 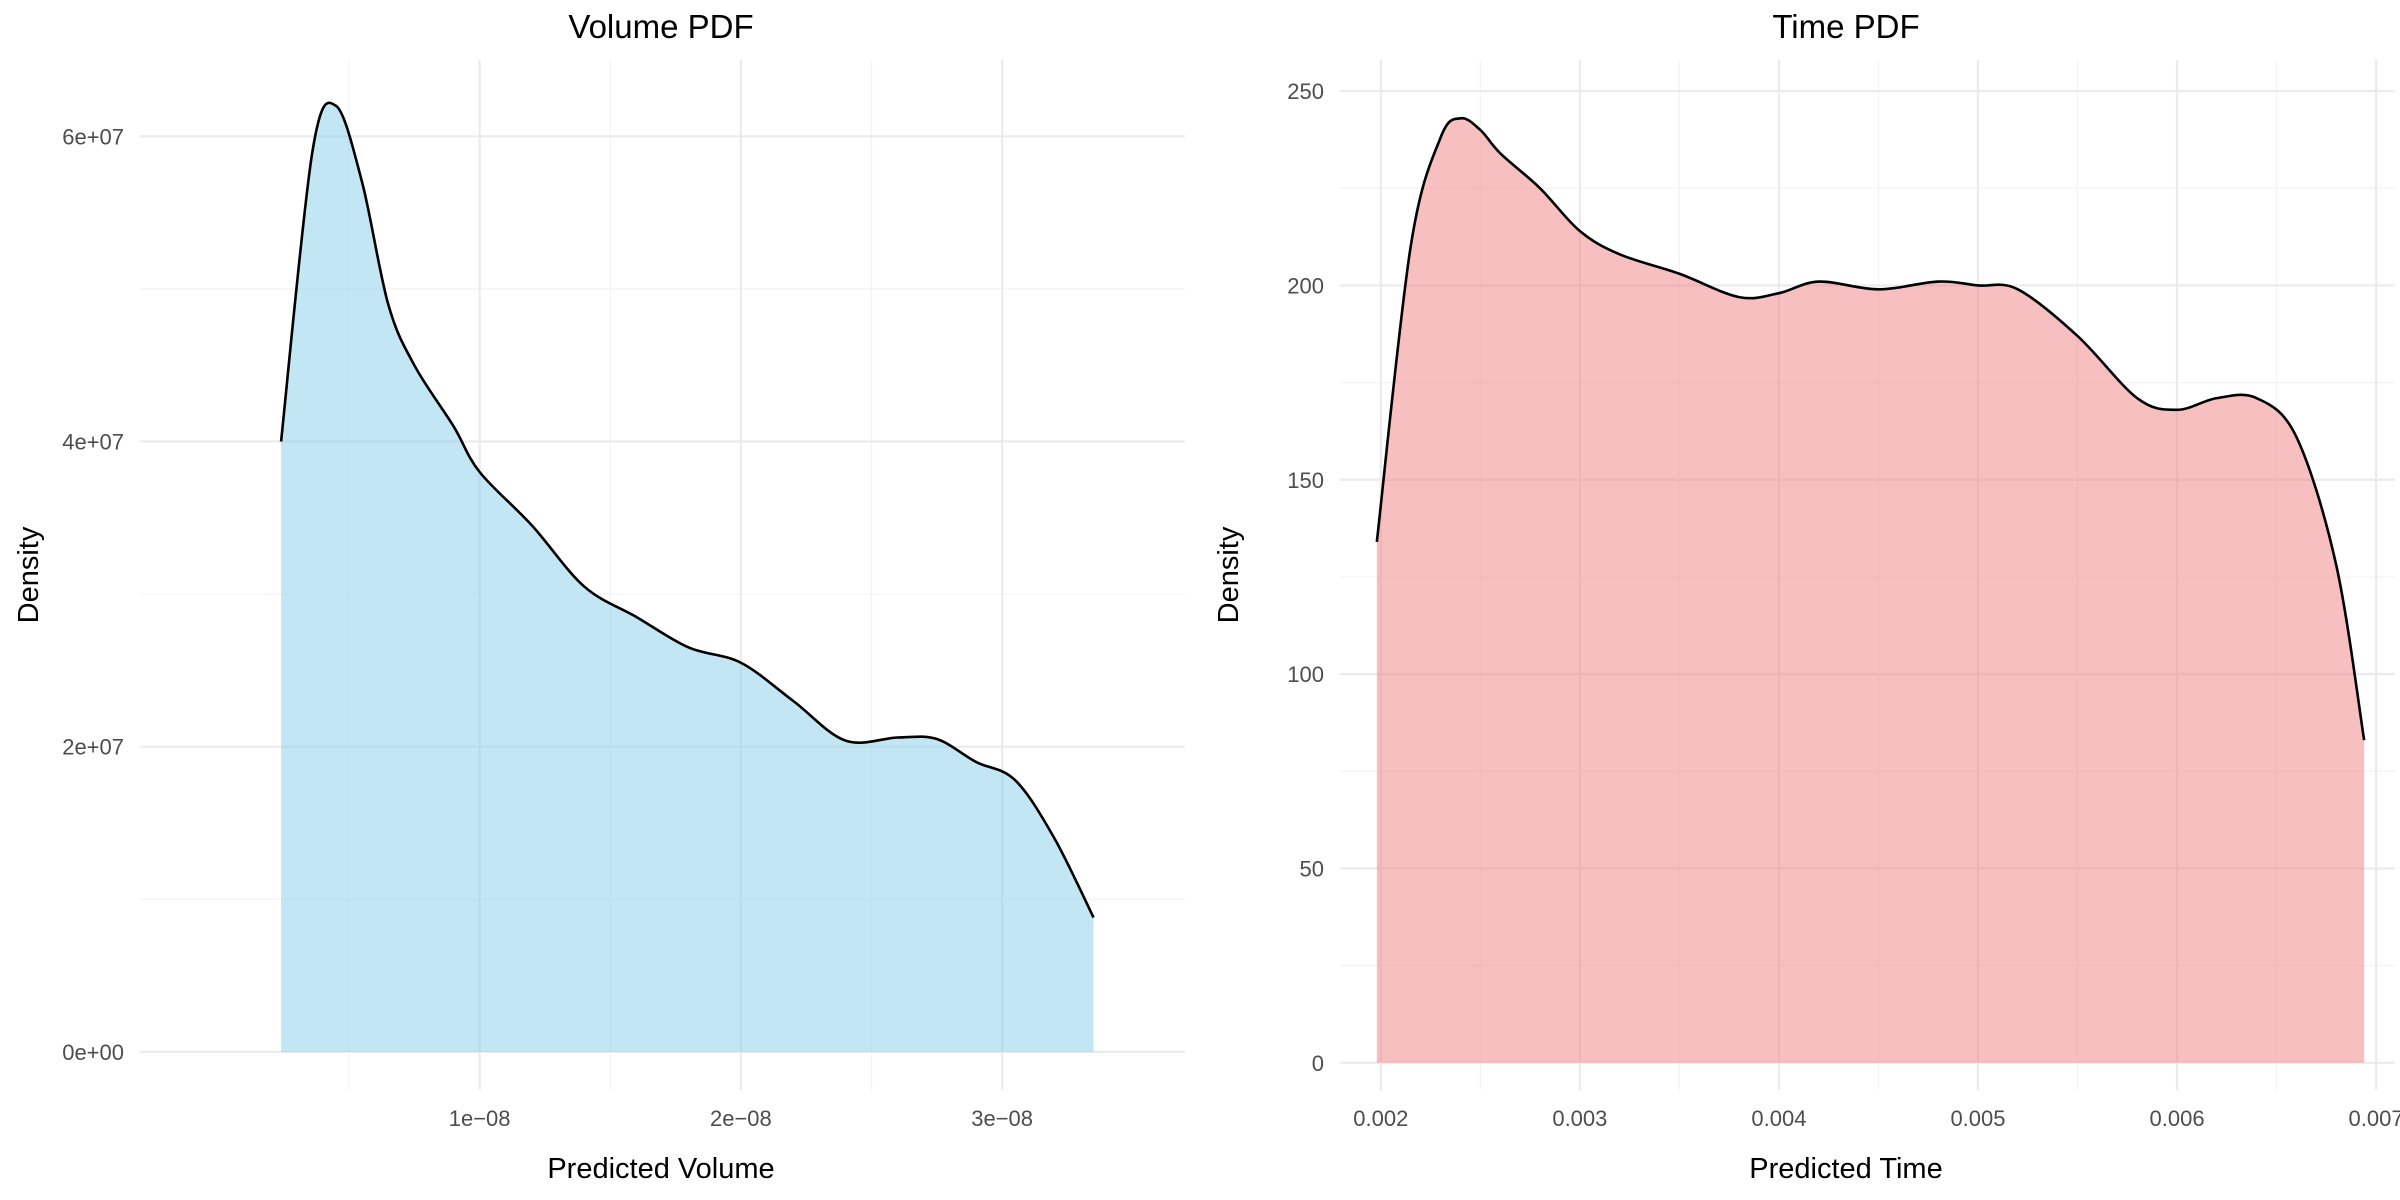 What do you see at coordinates (1845, 1169) in the screenshot?
I see `time-x-axis-label: Predicted Time` at bounding box center [1845, 1169].